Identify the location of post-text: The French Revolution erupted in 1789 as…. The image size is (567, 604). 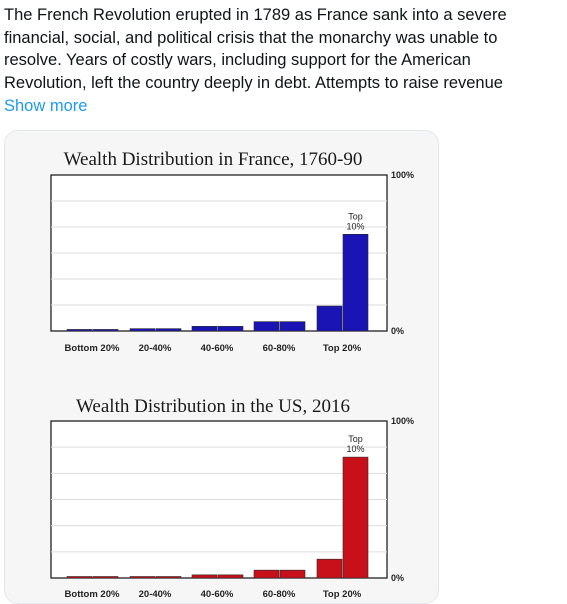
(278, 49).